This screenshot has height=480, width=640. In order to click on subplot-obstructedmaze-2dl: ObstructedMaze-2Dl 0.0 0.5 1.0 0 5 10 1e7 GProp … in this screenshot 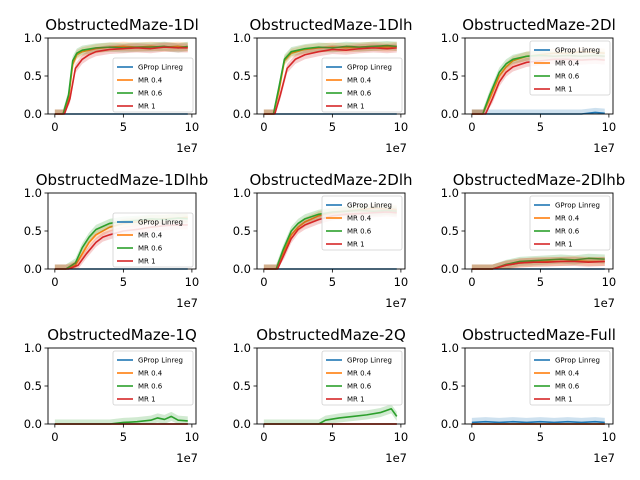, I will do `click(529, 85)`.